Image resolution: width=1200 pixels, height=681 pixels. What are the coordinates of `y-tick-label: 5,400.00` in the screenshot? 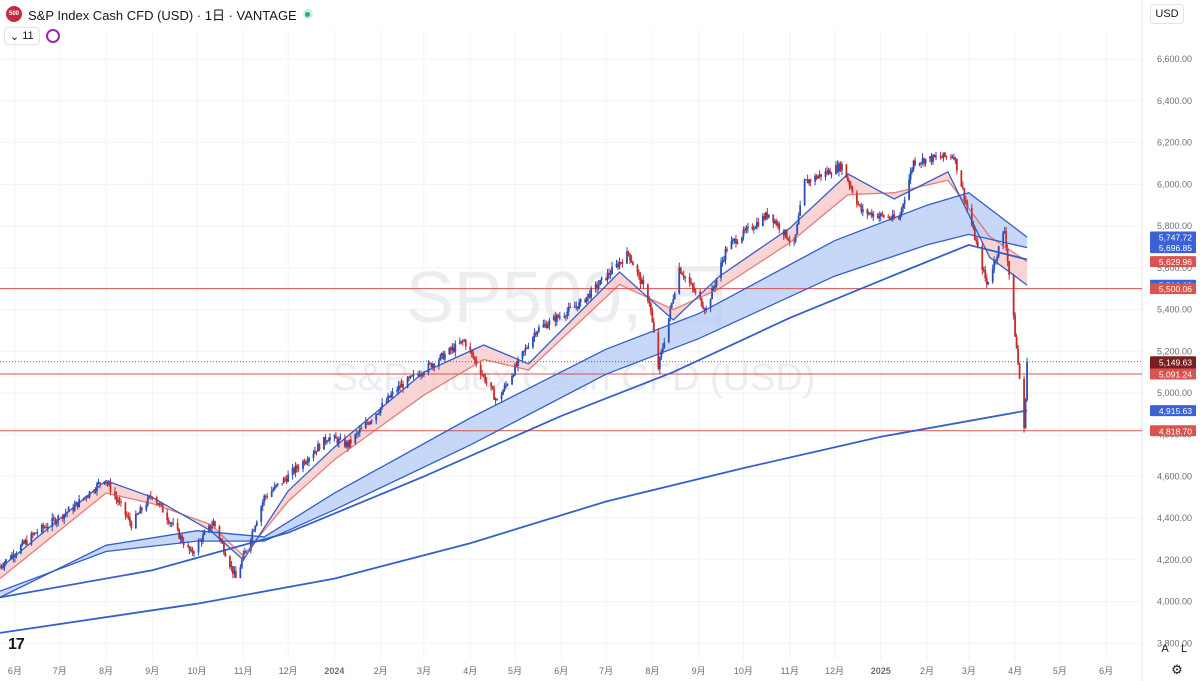 It's located at (1174, 310).